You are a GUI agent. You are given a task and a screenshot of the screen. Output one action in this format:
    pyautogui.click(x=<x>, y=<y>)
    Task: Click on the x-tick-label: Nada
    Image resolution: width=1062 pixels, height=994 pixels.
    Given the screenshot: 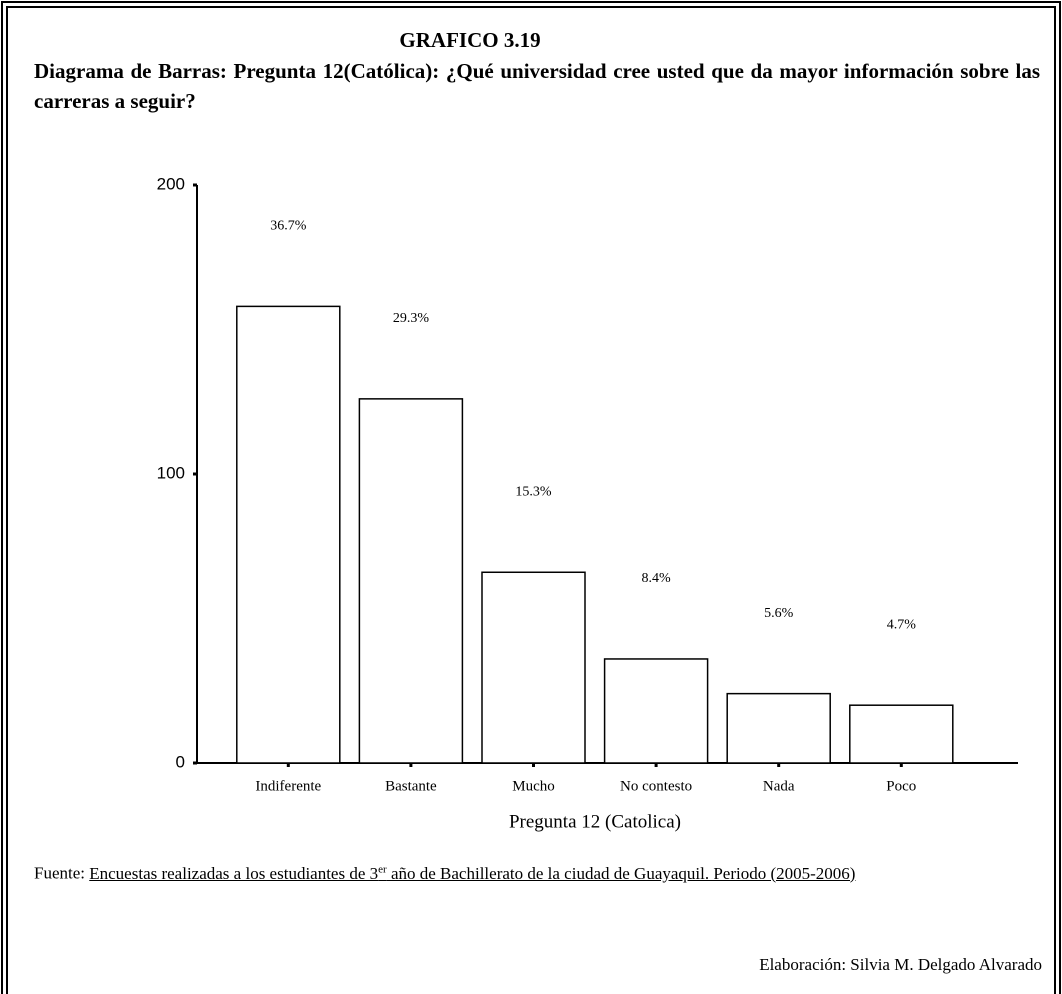 What is the action you would take?
    pyautogui.click(x=779, y=786)
    